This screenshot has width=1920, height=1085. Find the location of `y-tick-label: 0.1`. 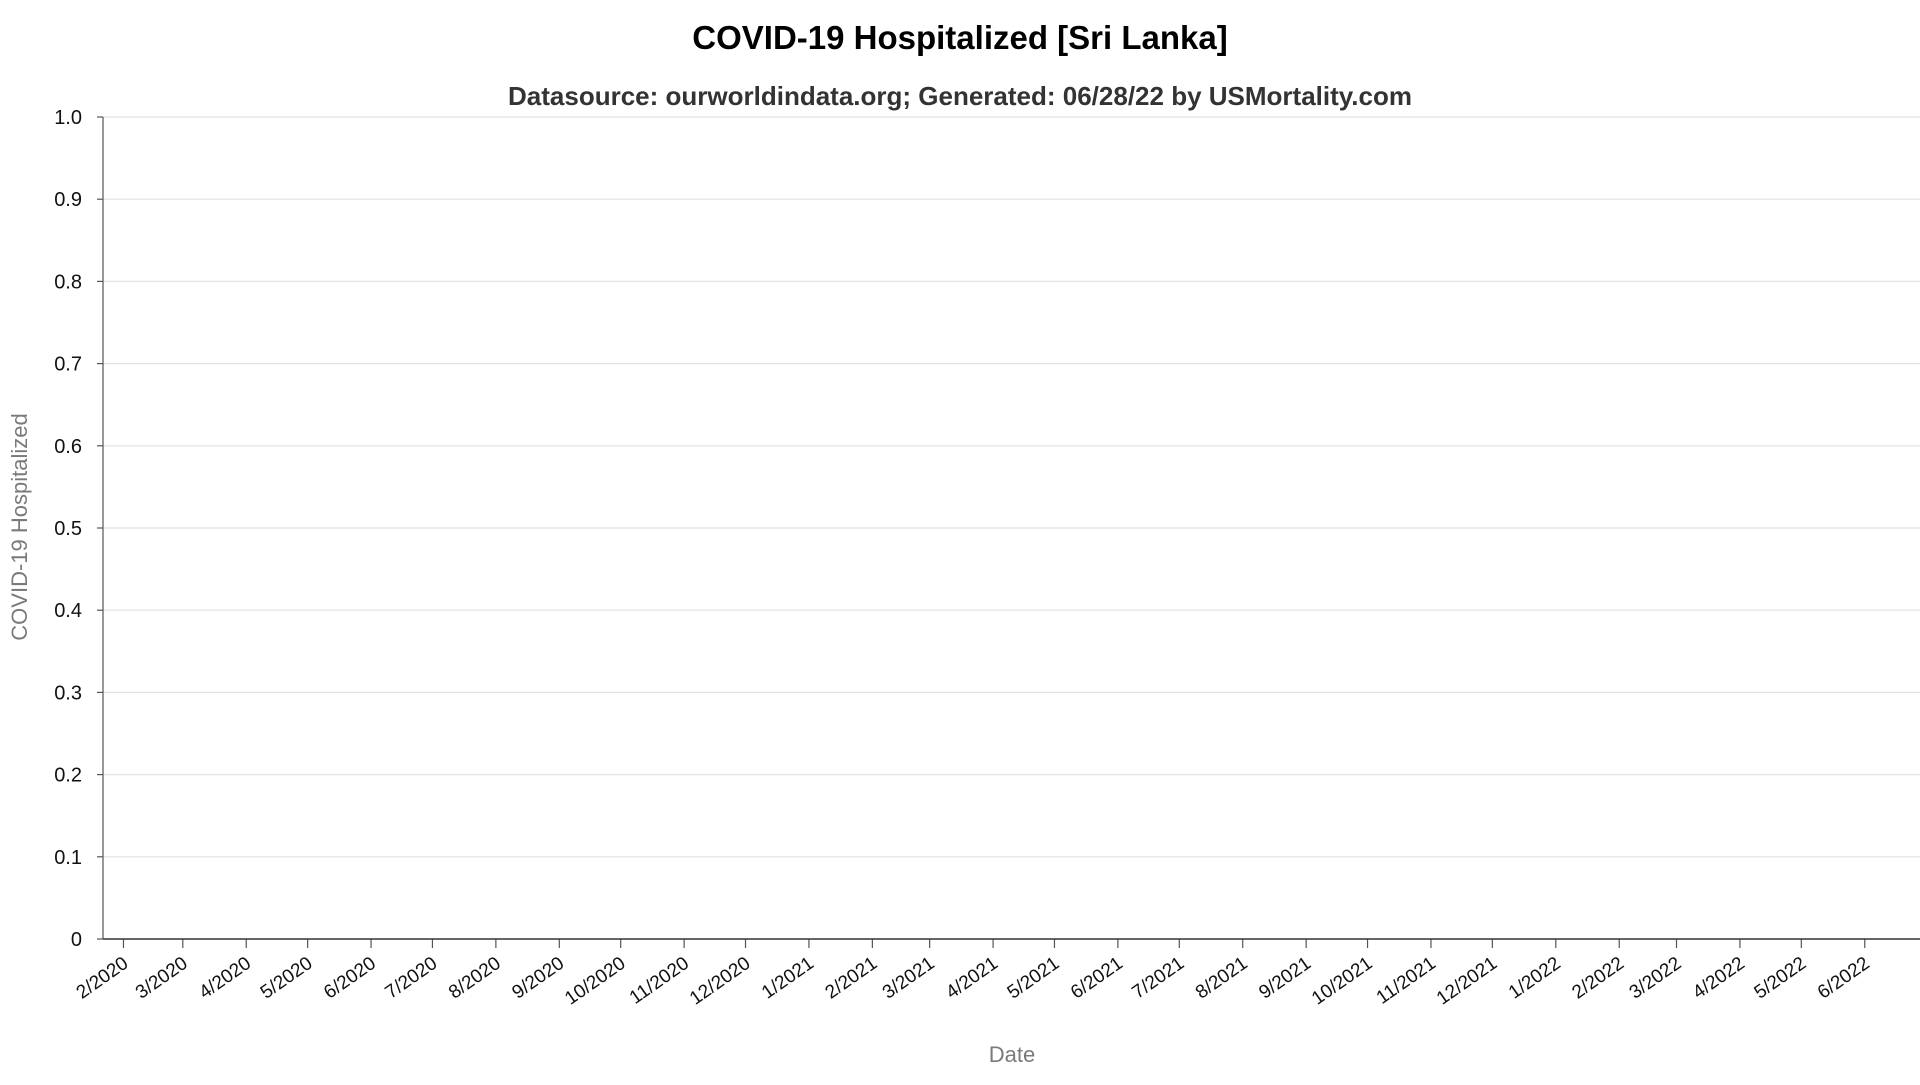

y-tick-label: 0.1 is located at coordinates (68, 858).